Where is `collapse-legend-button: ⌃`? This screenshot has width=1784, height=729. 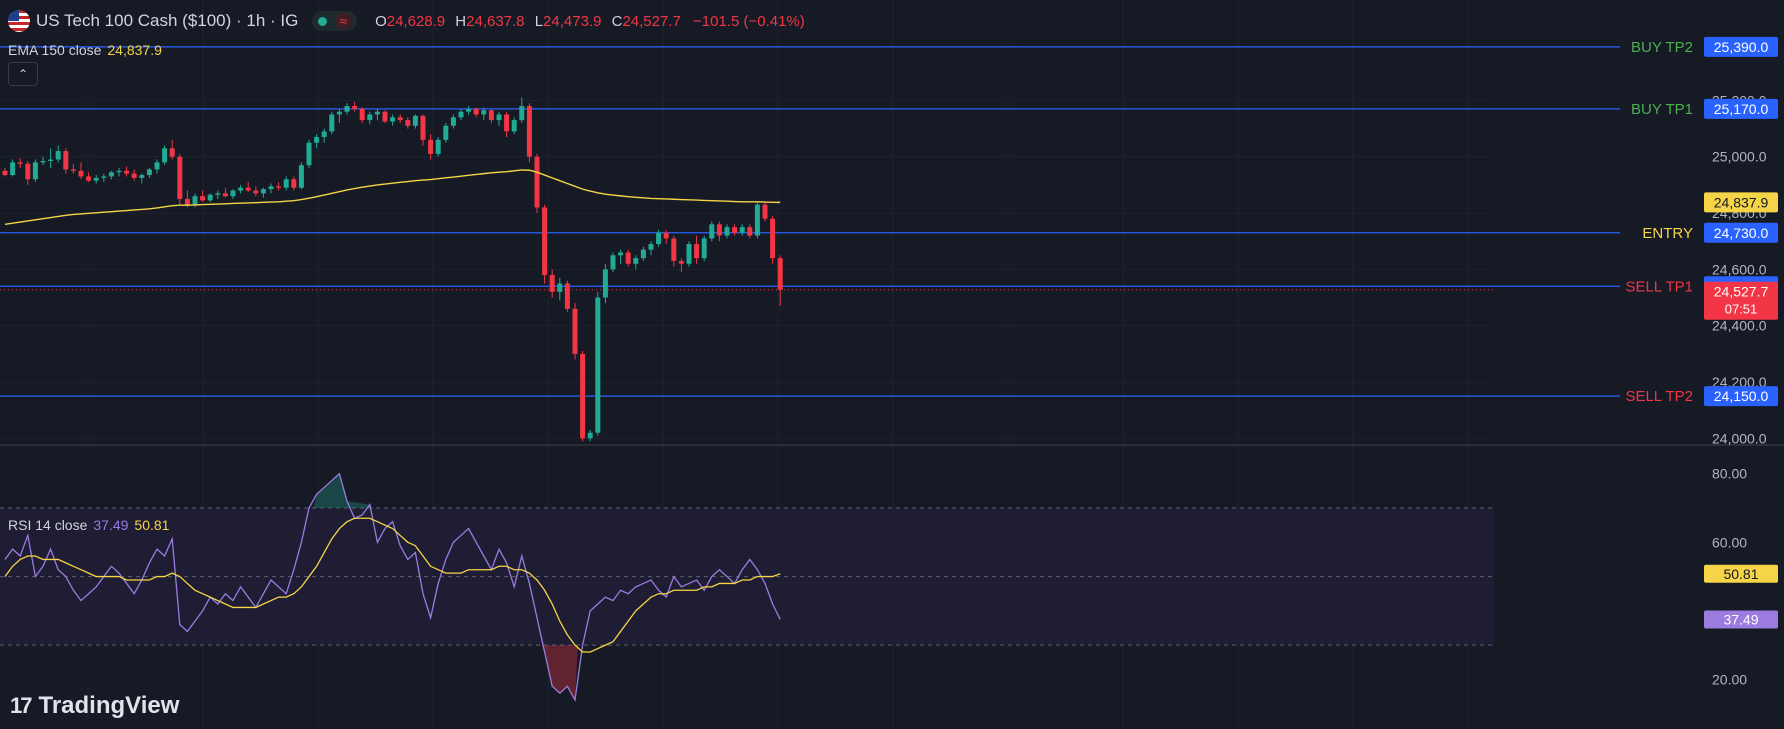
collapse-legend-button: ⌃ is located at coordinates (23, 74).